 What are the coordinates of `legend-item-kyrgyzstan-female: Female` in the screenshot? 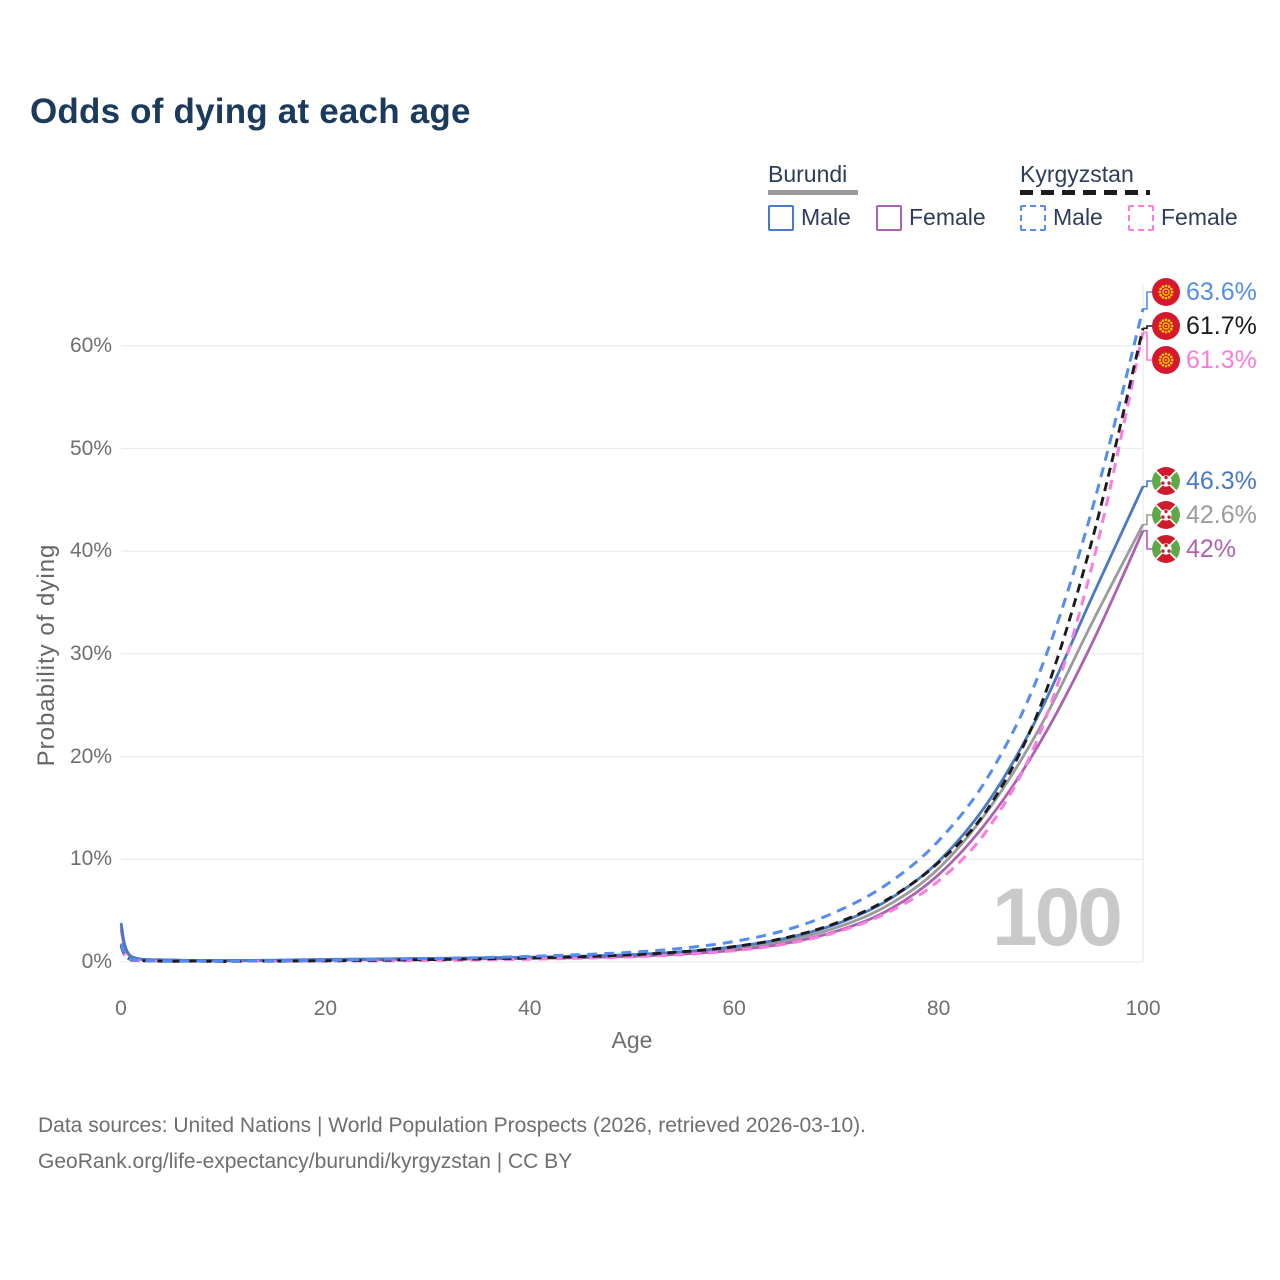 It's located at (1183, 217).